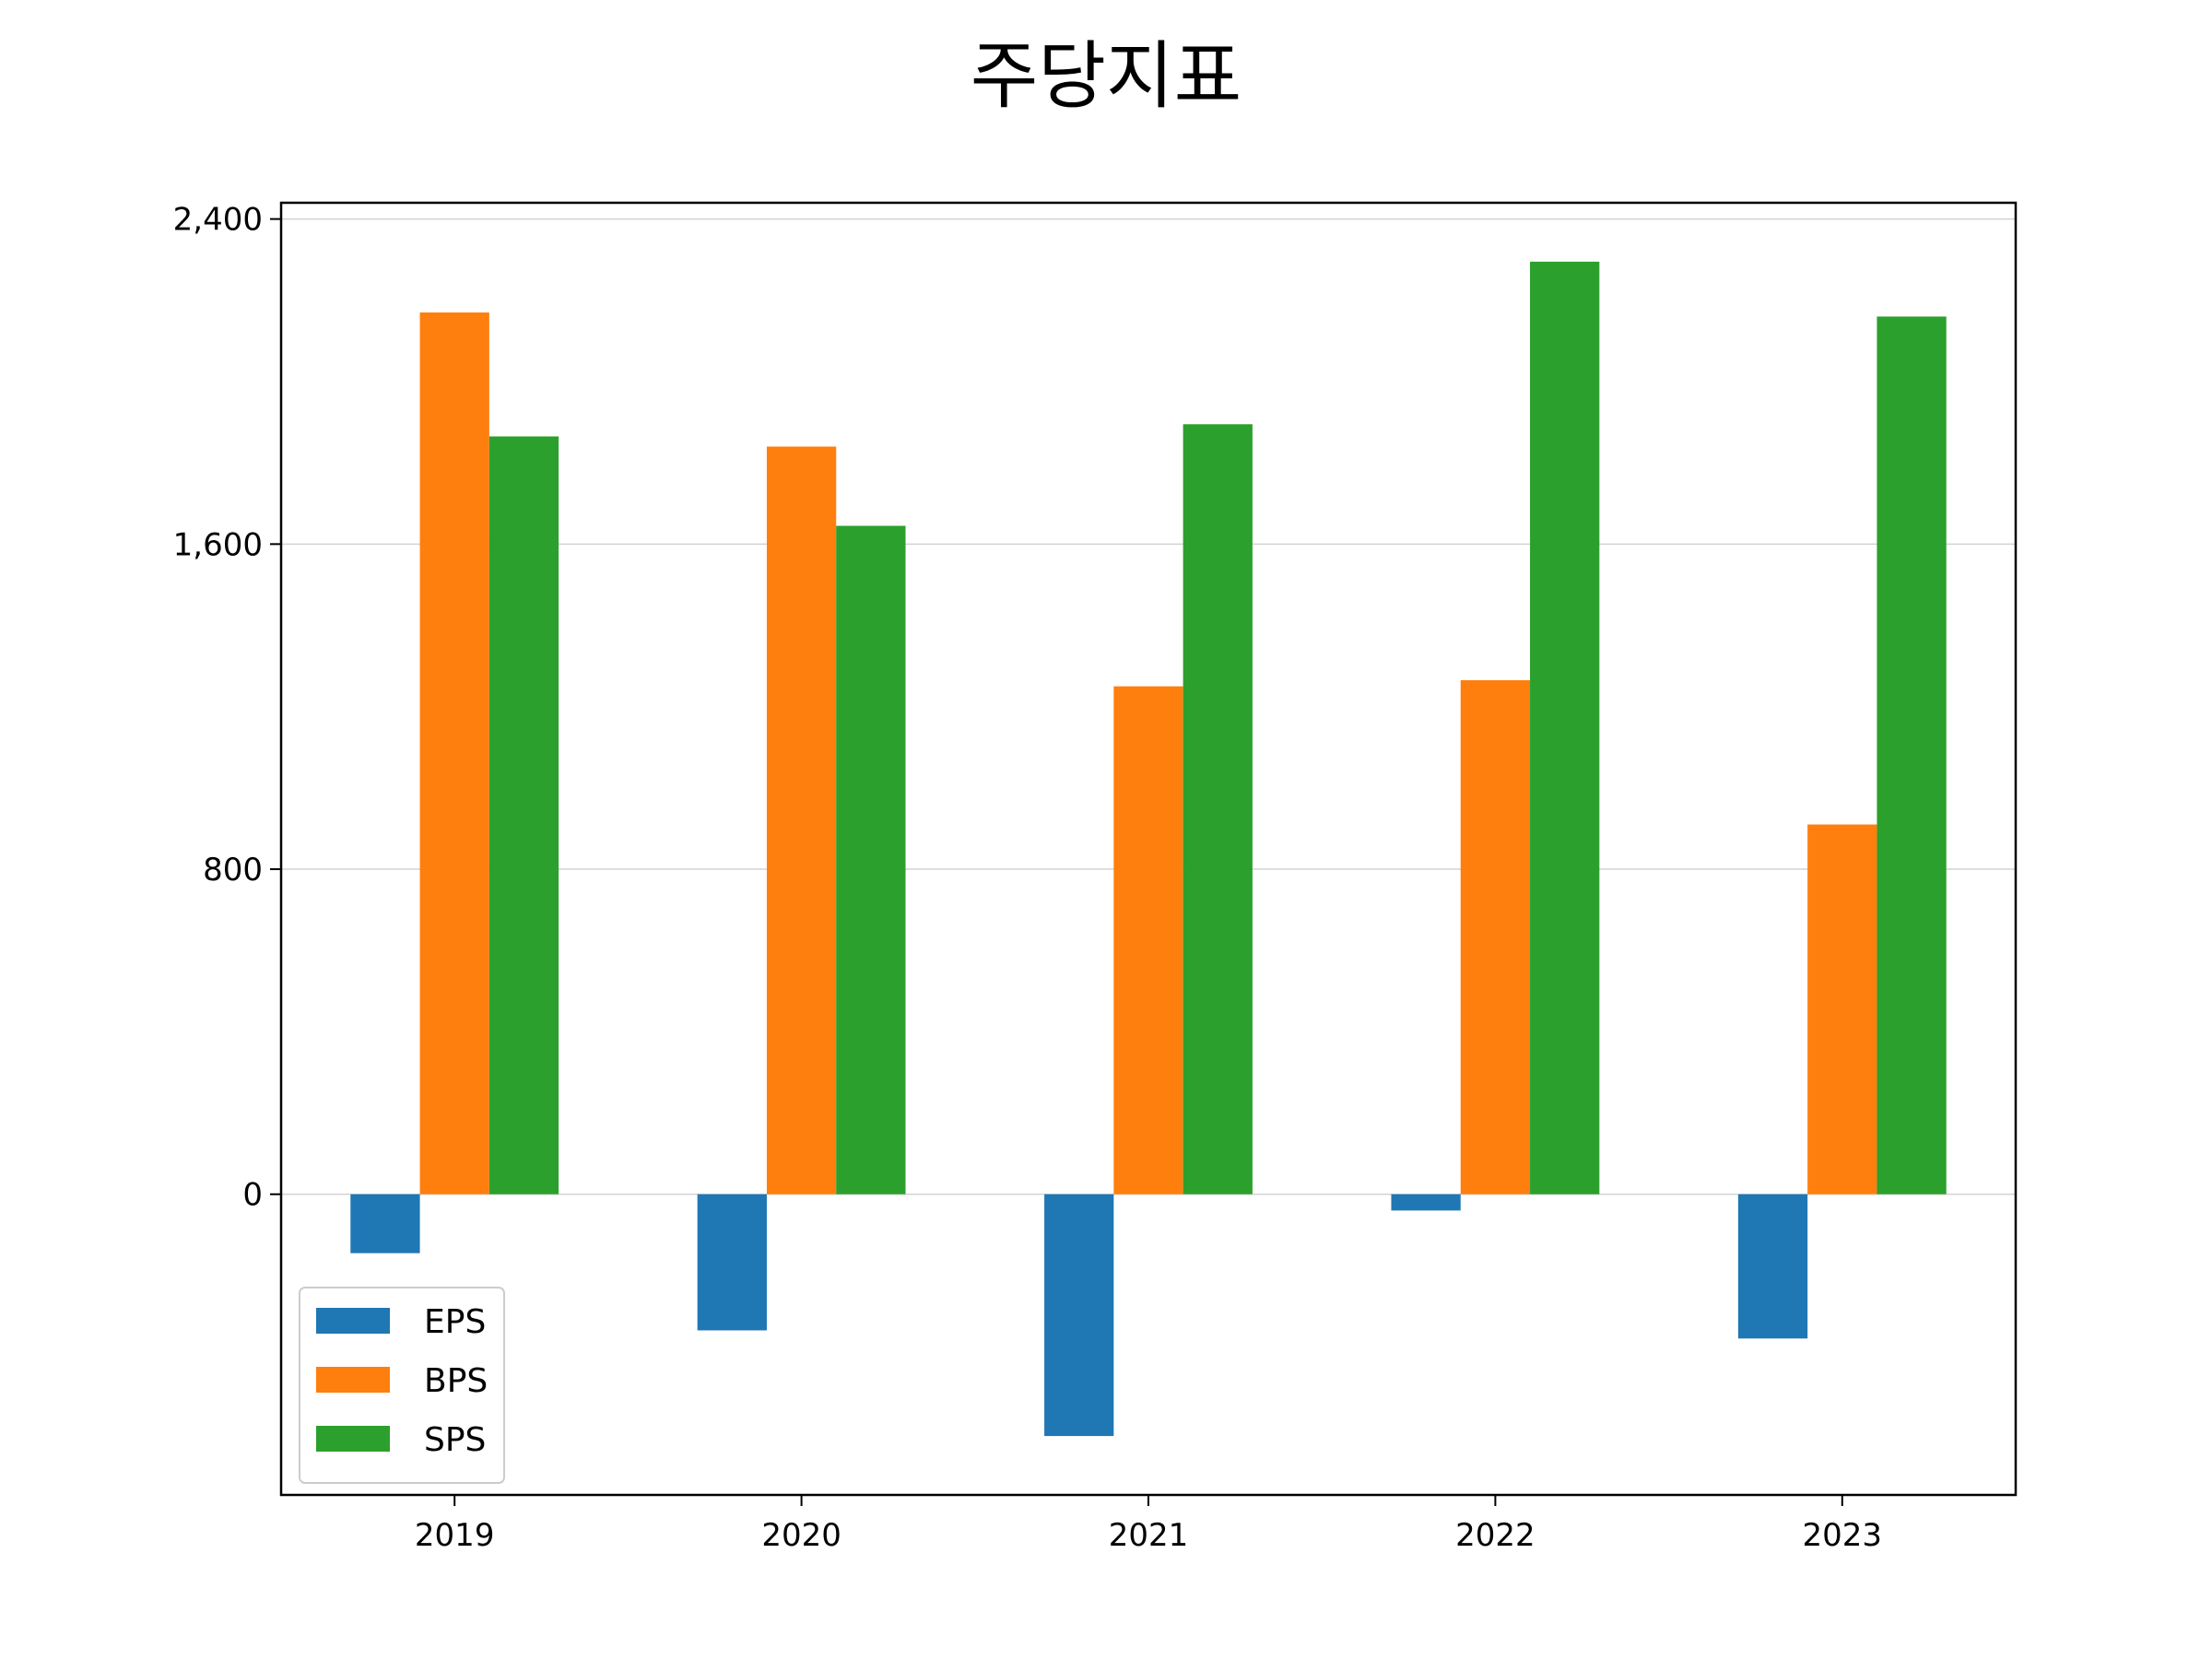 The height and width of the screenshot is (1659, 2212). What do you see at coordinates (353, 1321) in the screenshot?
I see `legend-swatch-eps` at bounding box center [353, 1321].